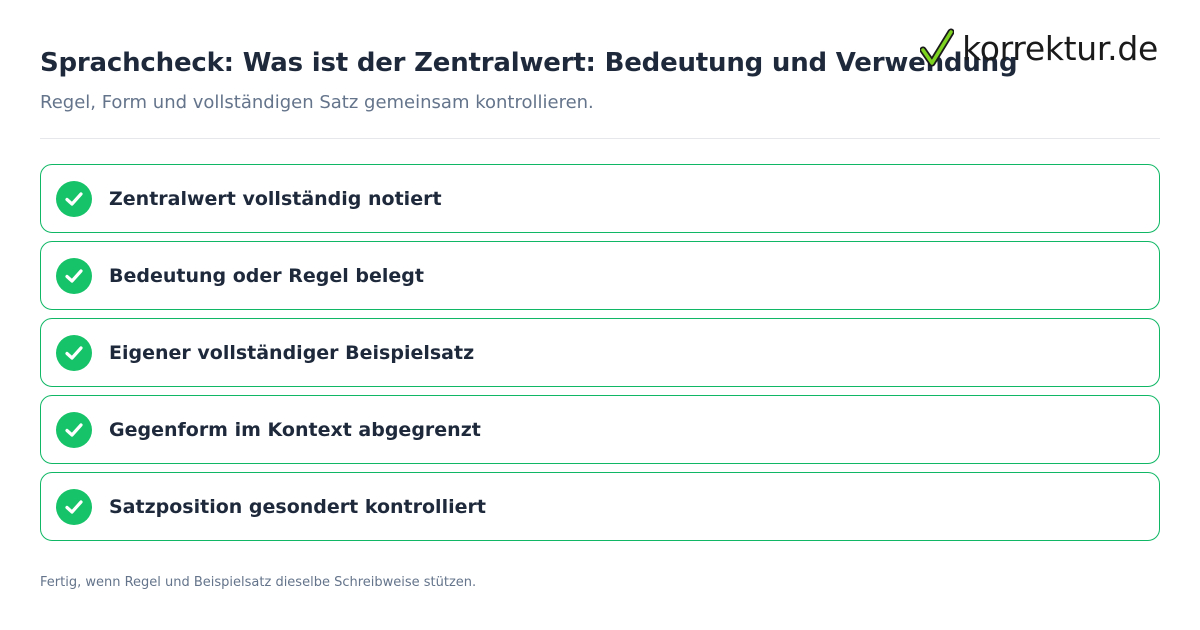 Image resolution: width=1200 pixels, height=630 pixels. I want to click on checklist-item: Zentralwert vollständig notiert, so click(600, 198).